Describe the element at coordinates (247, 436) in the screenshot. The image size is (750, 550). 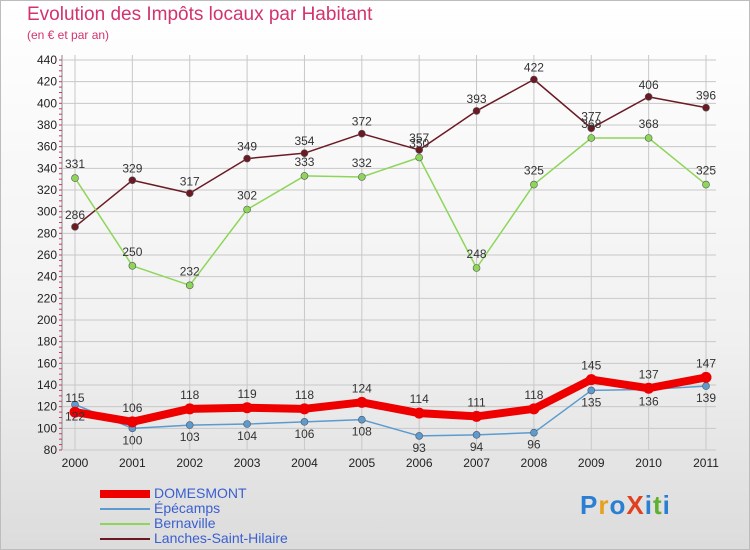
I see `data-label-epecamps: 104` at that location.